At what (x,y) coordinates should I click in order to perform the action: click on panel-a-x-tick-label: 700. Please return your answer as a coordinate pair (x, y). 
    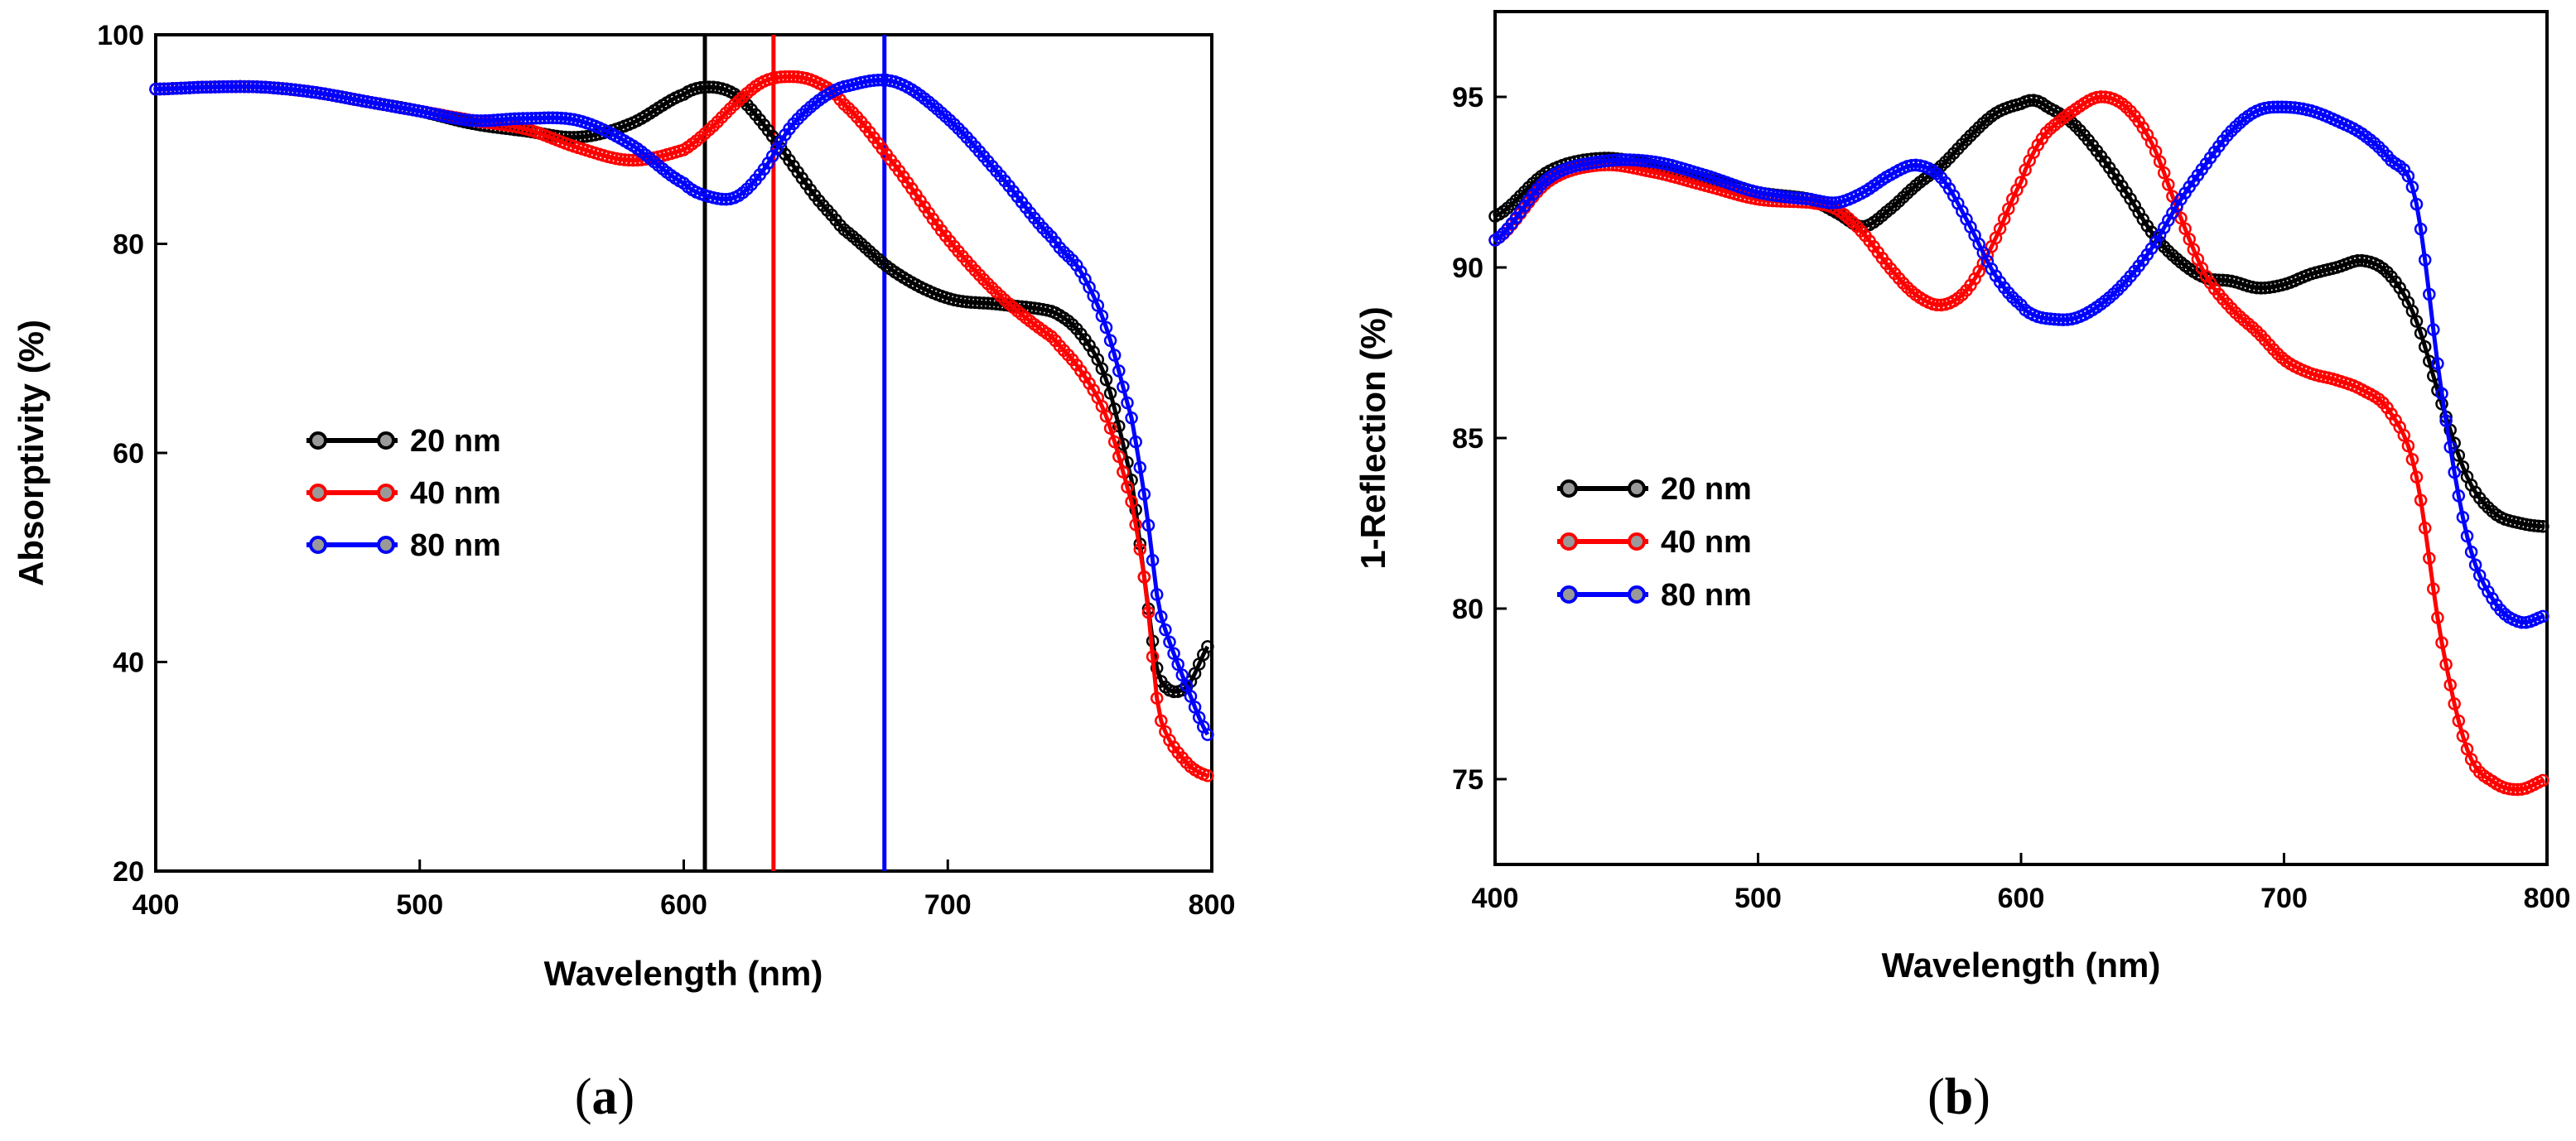
    Looking at the image, I should click on (948, 905).